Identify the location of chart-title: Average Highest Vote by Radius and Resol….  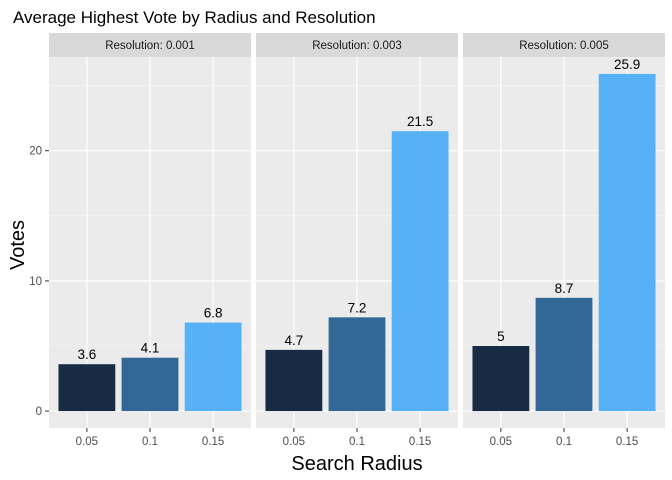
(194, 17).